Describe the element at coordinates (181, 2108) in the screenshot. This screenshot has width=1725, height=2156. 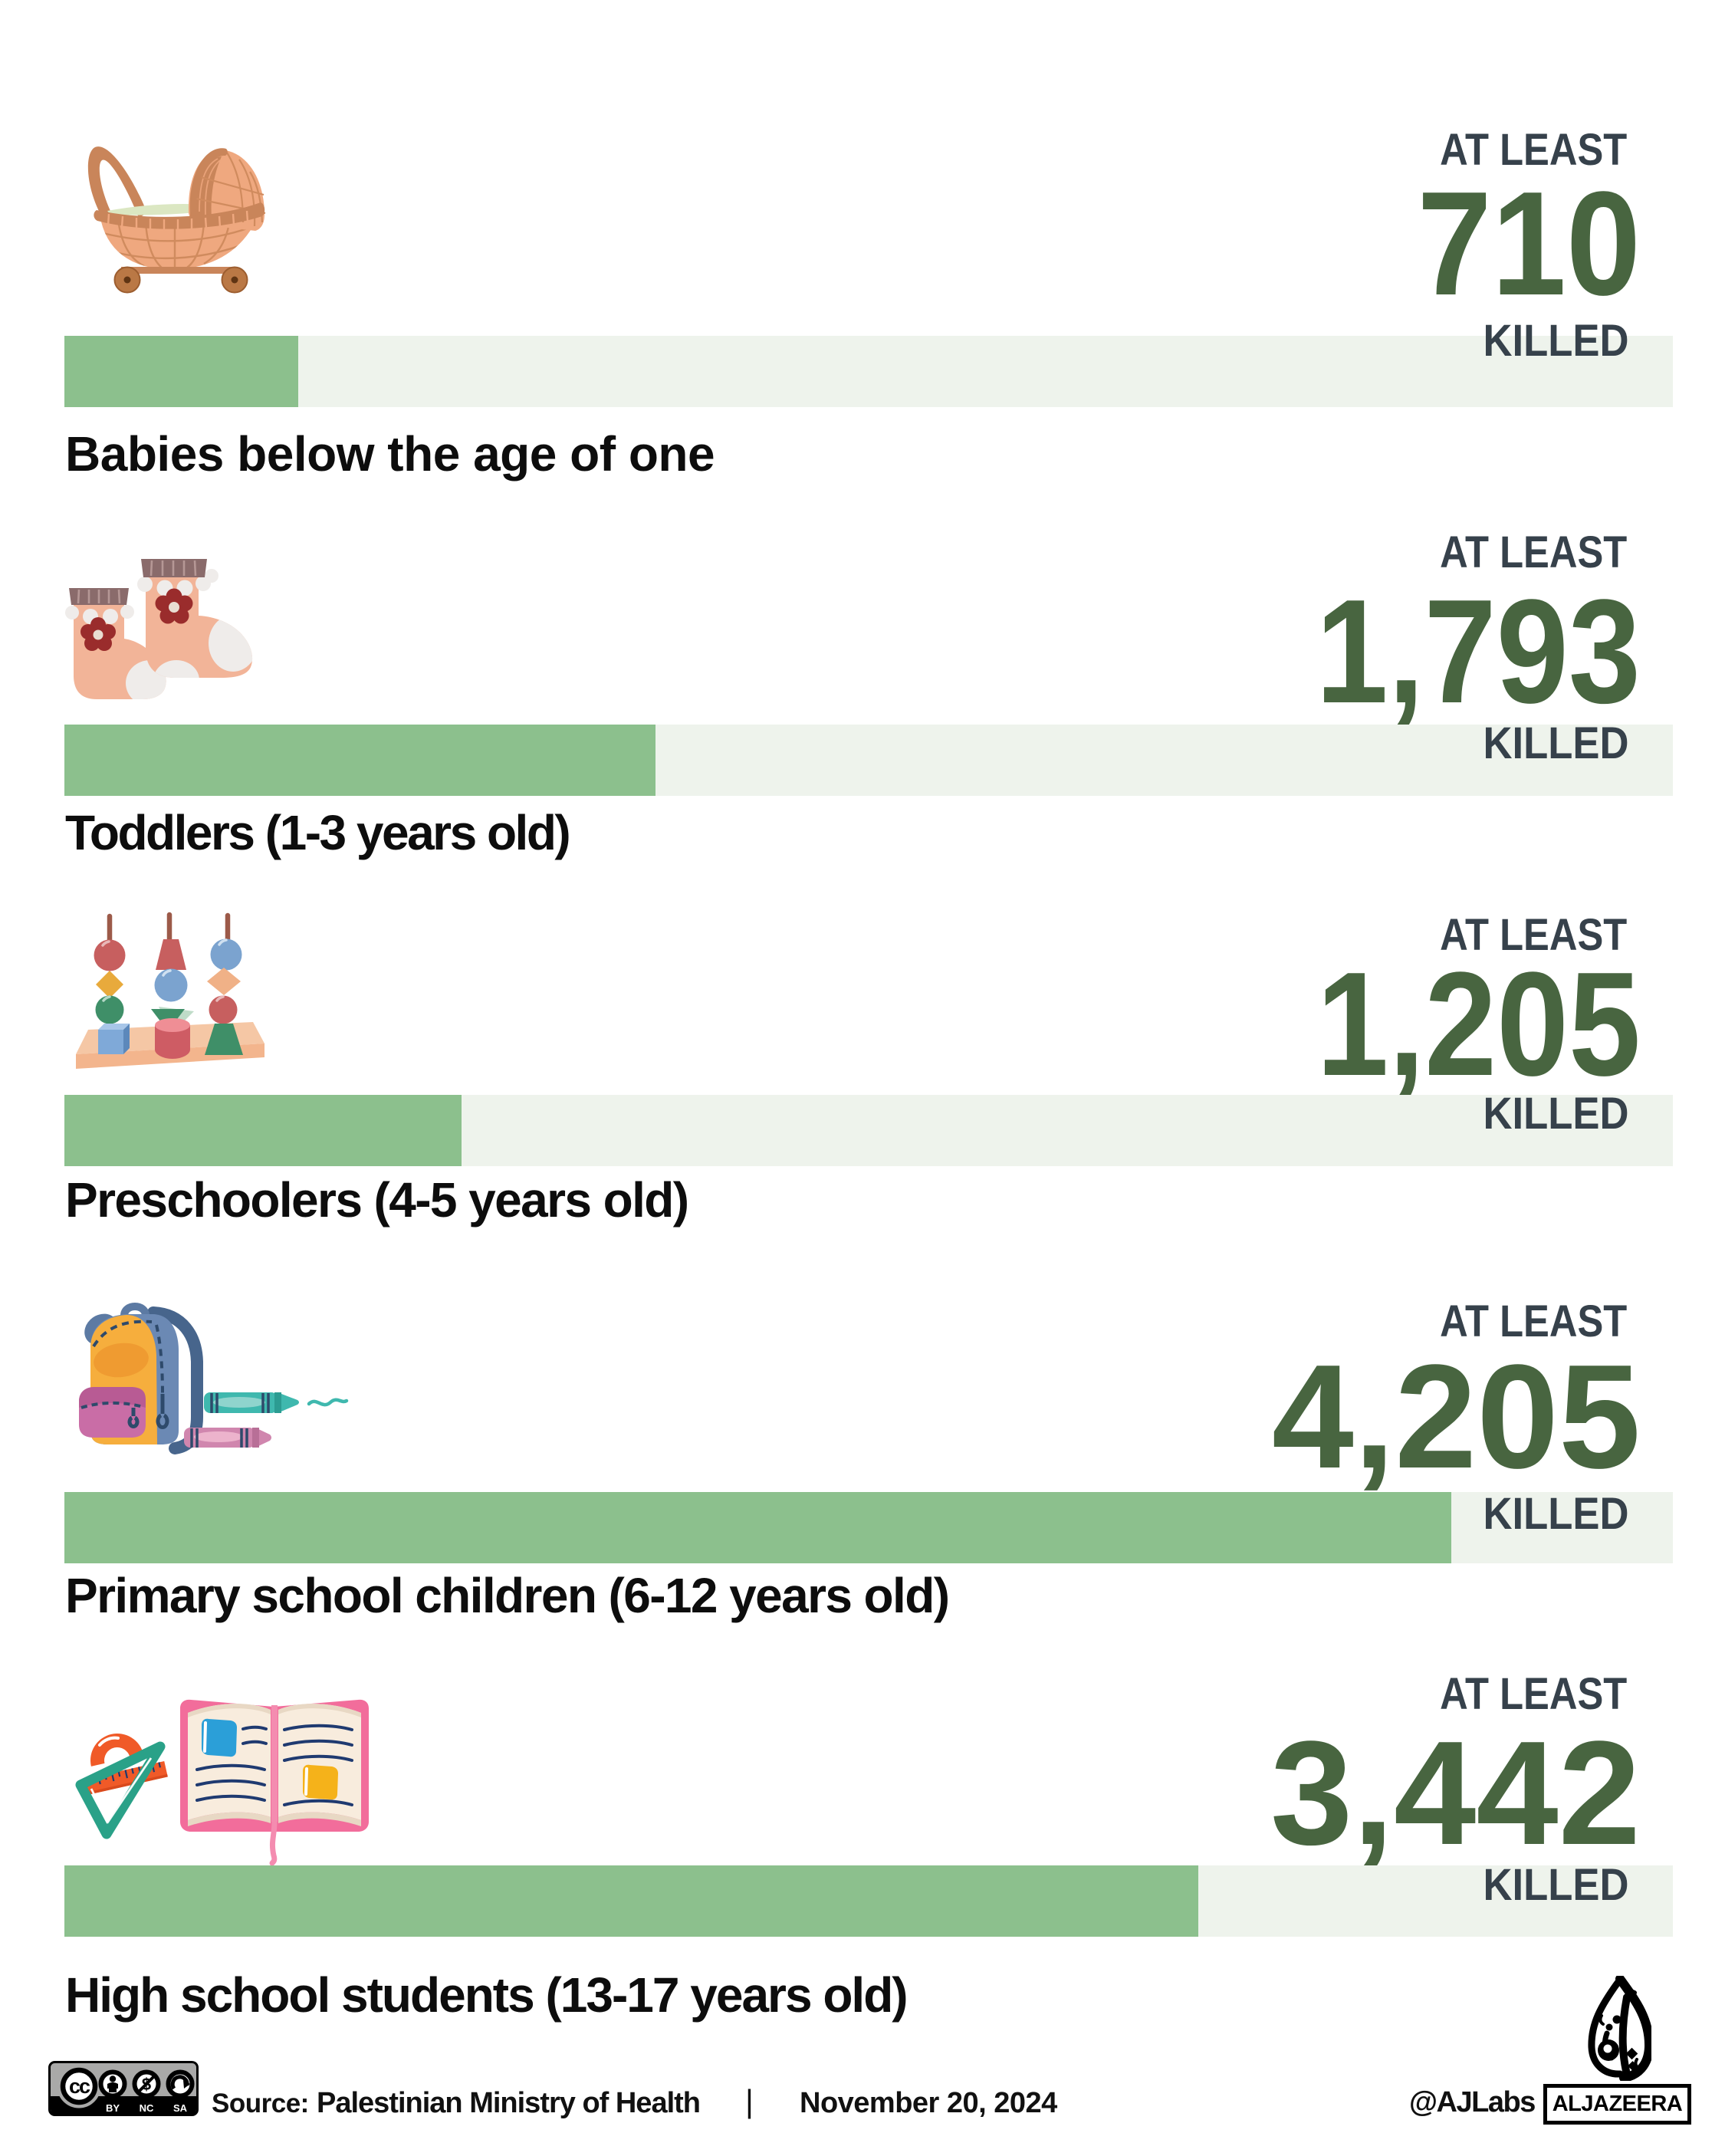
I see `svg-text: SA` at that location.